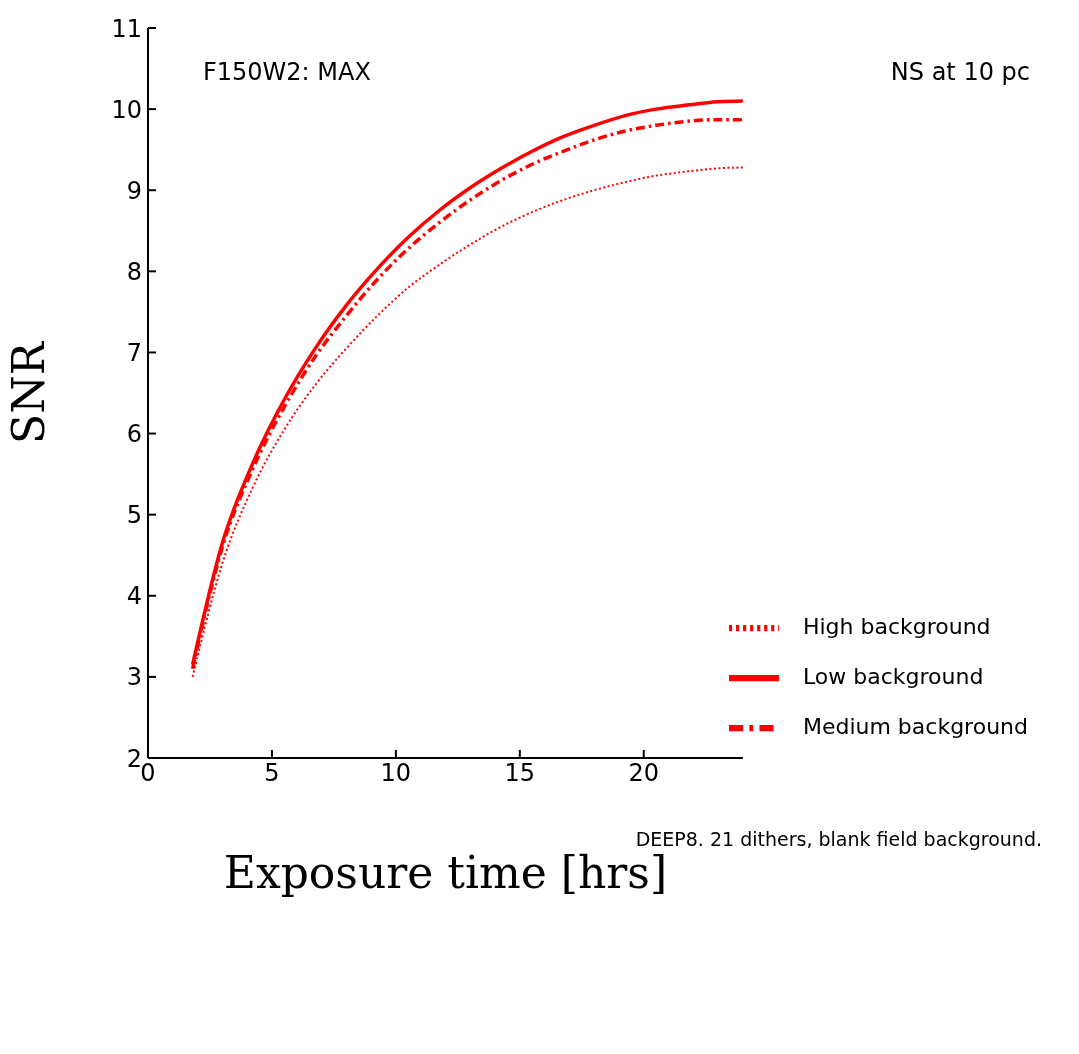 The width and height of the screenshot is (1079, 1054). What do you see at coordinates (520, 773) in the screenshot?
I see `x-tick-label: 15` at bounding box center [520, 773].